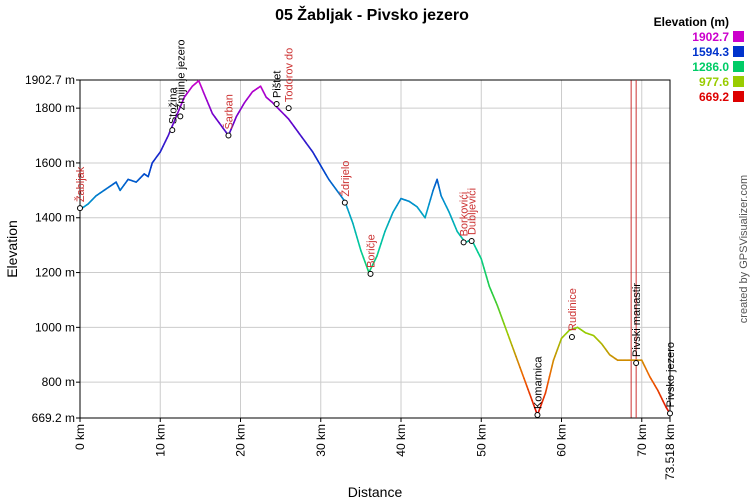 The height and width of the screenshot is (500, 750). What do you see at coordinates (671, 374) in the screenshot?
I see `waypoint-label: Pivsko jezero` at bounding box center [671, 374].